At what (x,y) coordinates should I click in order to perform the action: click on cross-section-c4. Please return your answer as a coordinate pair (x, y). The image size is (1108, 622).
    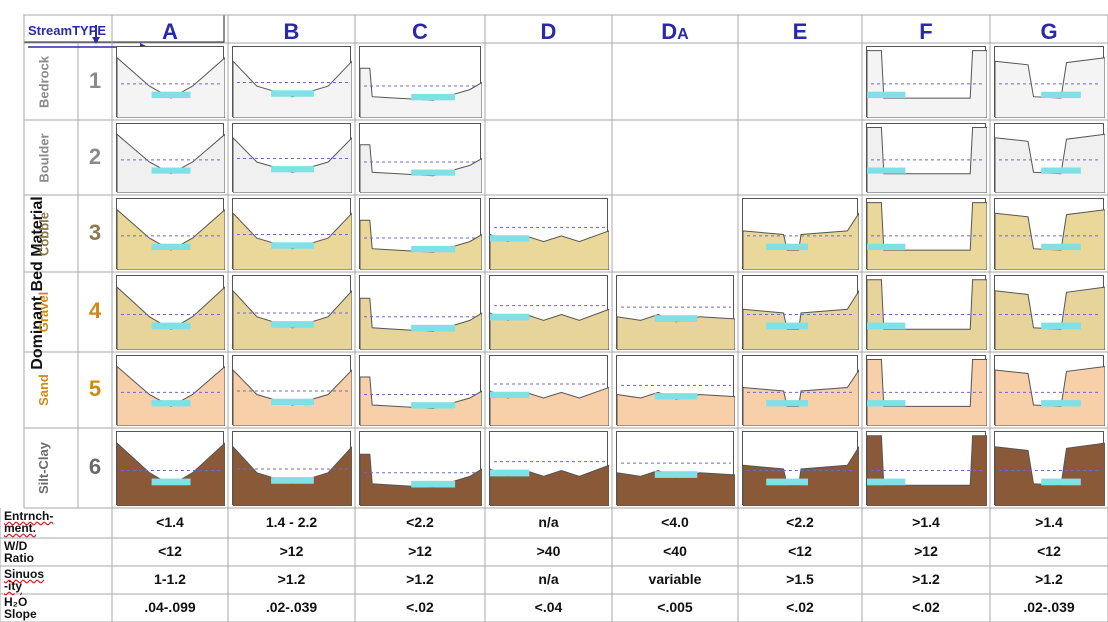
    Looking at the image, I should click on (420, 312).